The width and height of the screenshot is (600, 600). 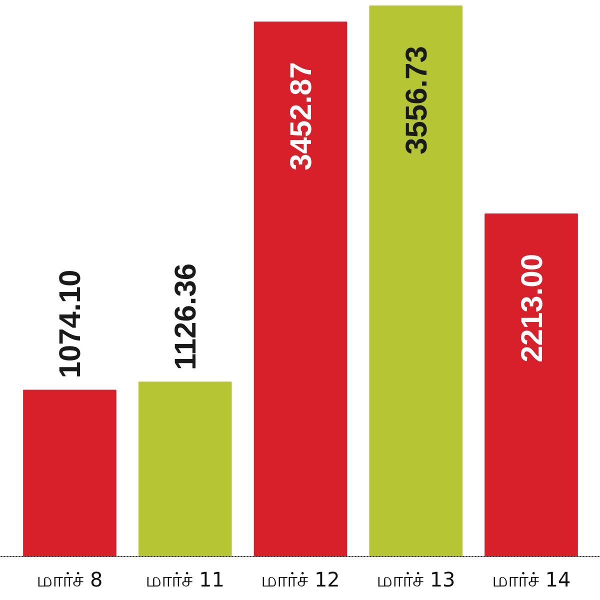 I want to click on x-tick-label: மார்ச் 8, so click(x=69, y=580).